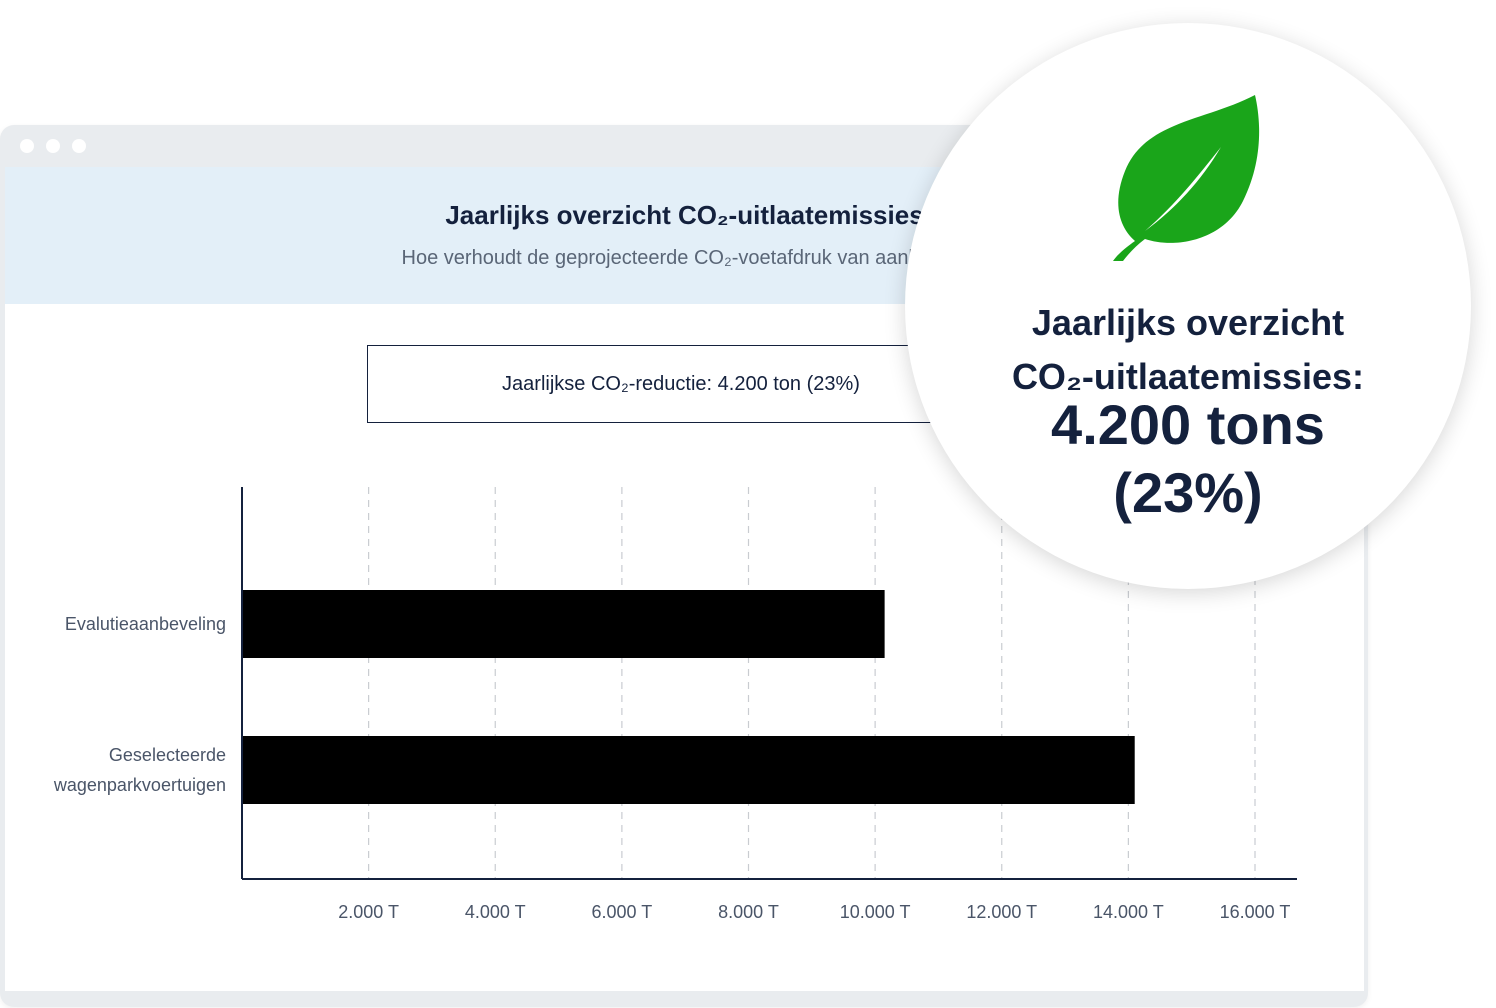  What do you see at coordinates (1128, 912) in the screenshot?
I see `x-tick-label: 14.000 T` at bounding box center [1128, 912].